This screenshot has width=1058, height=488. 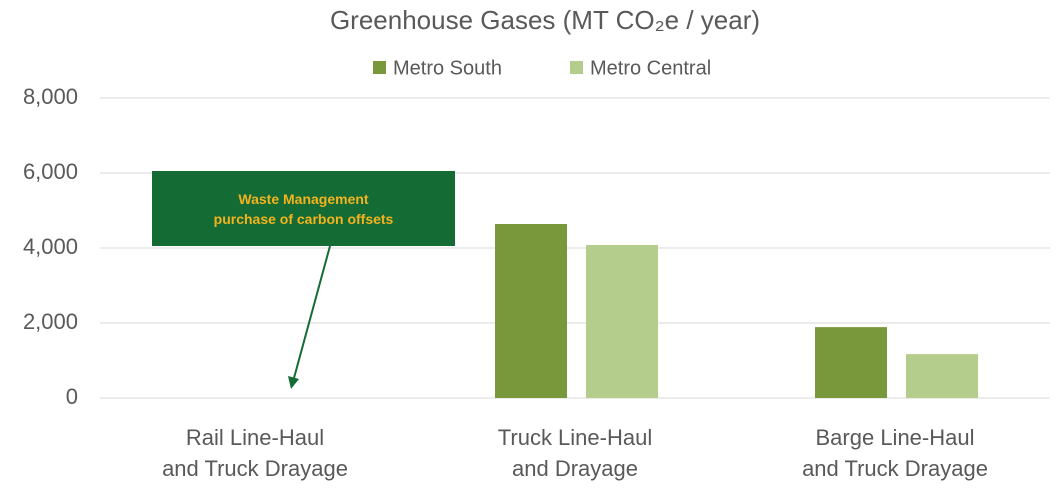 I want to click on y-tick-label: 8,000, so click(x=50, y=96).